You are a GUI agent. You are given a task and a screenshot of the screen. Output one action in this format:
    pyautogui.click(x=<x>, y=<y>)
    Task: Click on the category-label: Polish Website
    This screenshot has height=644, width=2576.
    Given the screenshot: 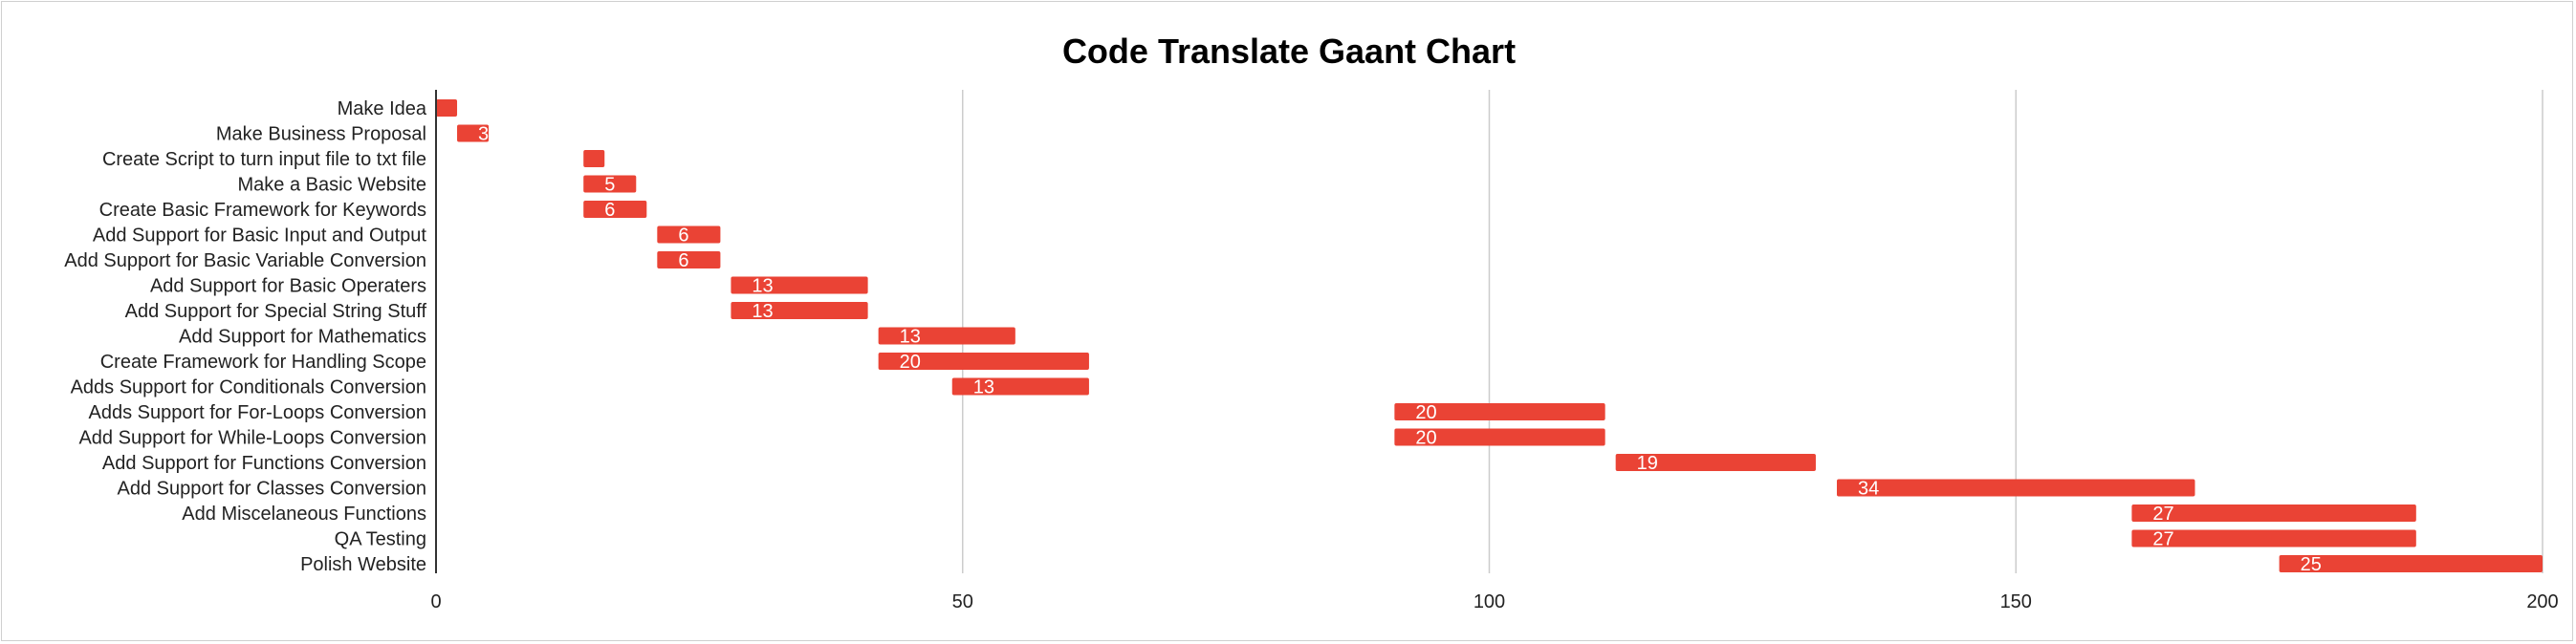 What is the action you would take?
    pyautogui.click(x=363, y=564)
    